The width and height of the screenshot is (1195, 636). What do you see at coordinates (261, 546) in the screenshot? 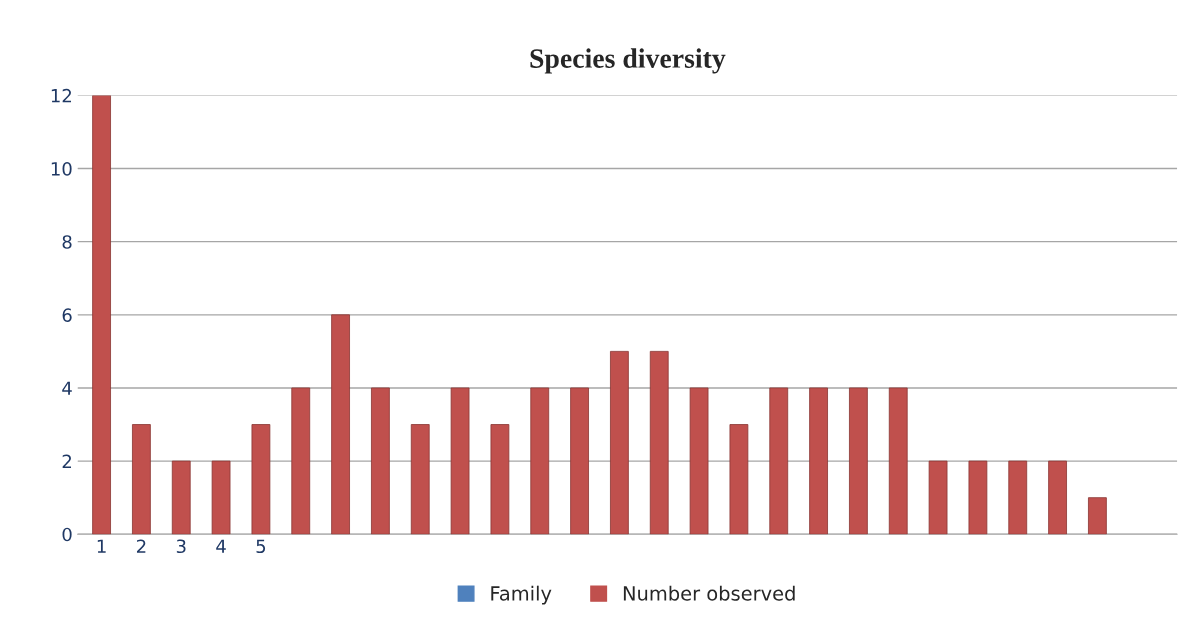
I see `x-tick-label: 5` at bounding box center [261, 546].